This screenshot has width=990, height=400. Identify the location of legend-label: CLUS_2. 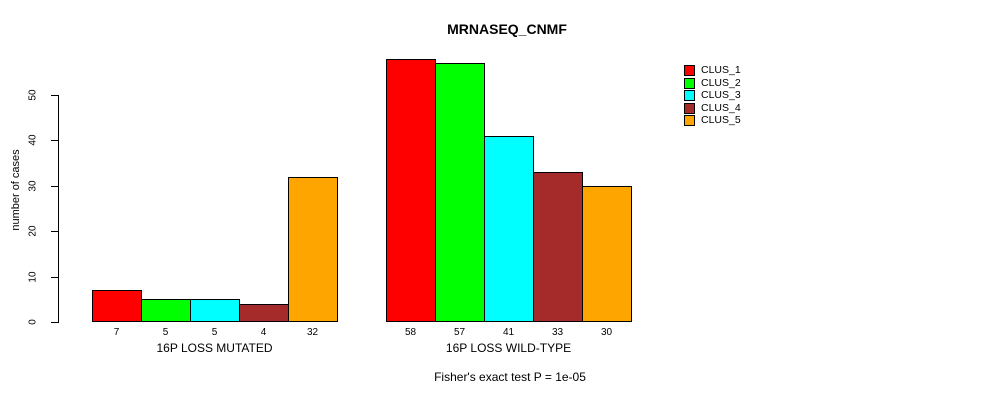
(721, 82).